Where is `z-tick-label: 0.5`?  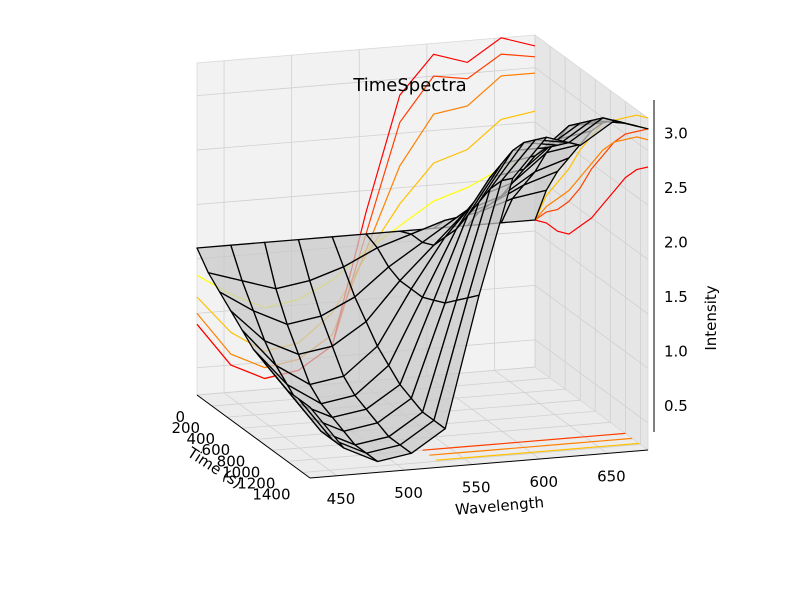
z-tick-label: 0.5 is located at coordinates (676, 406).